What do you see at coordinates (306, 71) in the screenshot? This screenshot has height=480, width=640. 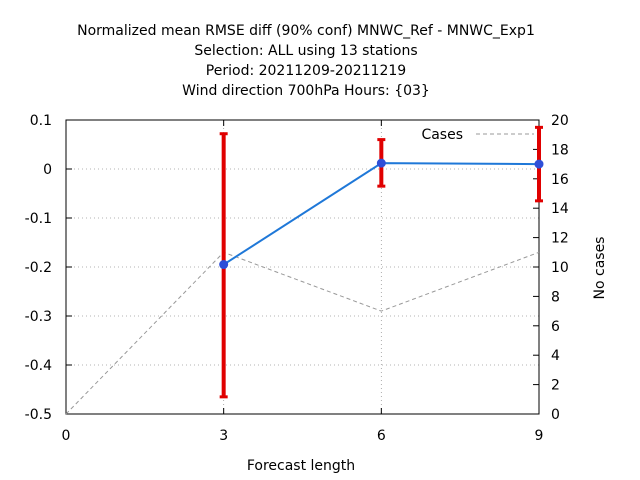 I see `title-line-3: Period: 20211209-20211219` at bounding box center [306, 71].